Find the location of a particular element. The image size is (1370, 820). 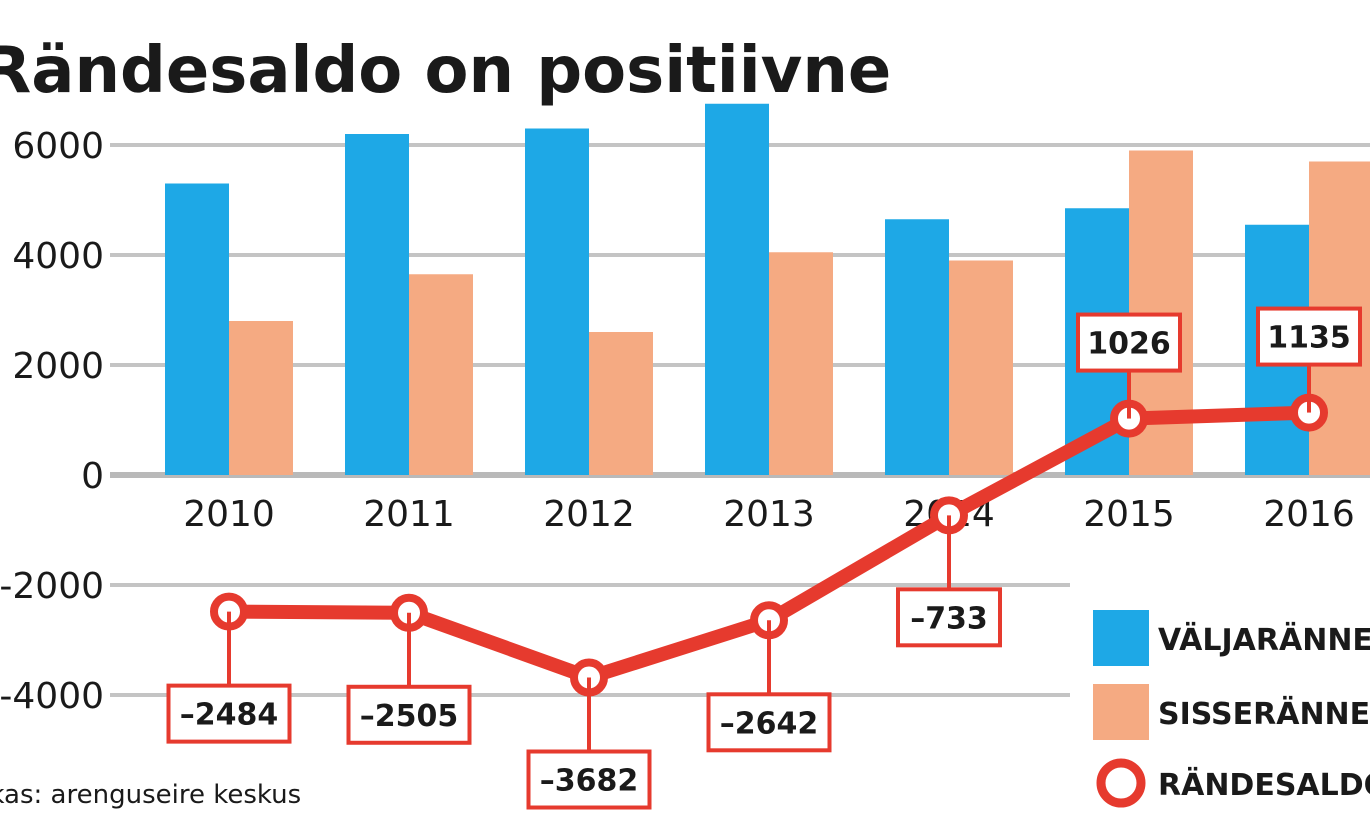

y-tick-label: 4000 is located at coordinates (58, 256).